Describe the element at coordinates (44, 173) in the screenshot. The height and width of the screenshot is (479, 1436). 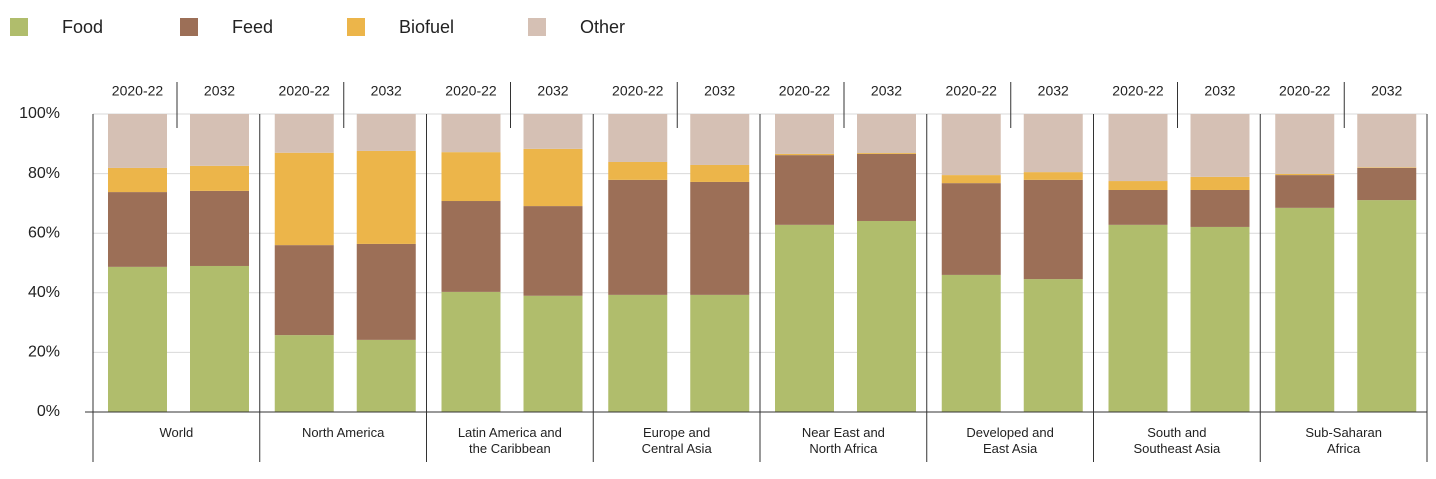
I see `y-tick-label: 80%` at that location.